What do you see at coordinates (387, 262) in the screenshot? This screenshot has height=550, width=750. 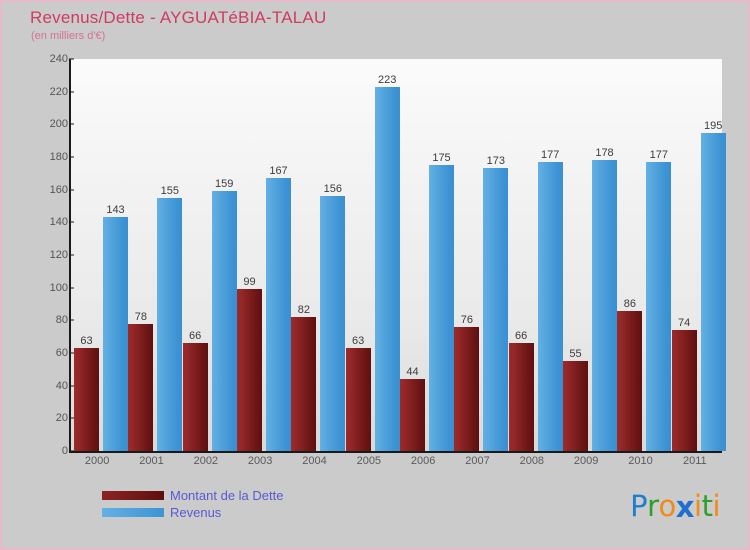 I see `bar-revenus-2005: 223` at bounding box center [387, 262].